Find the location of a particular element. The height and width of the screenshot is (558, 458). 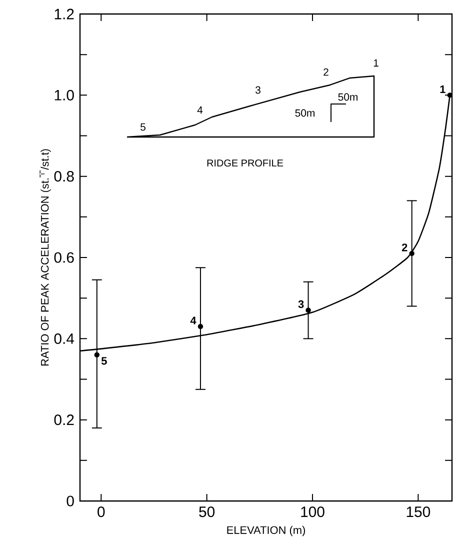

x-axis-title: ELEVATION (m) is located at coordinates (266, 531).